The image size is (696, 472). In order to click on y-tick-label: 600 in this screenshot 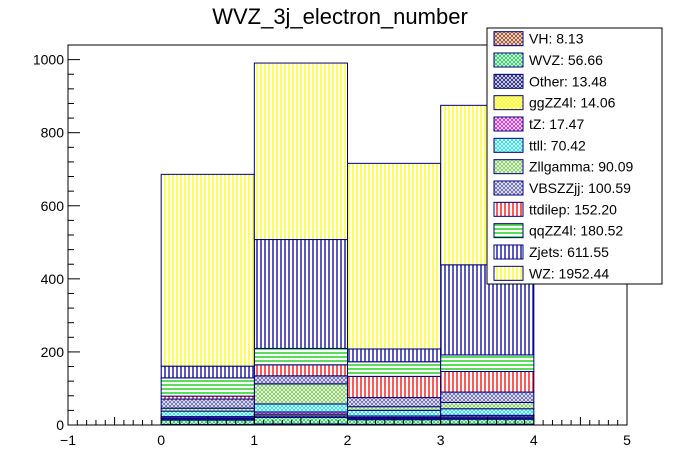, I will do `click(53, 206)`.